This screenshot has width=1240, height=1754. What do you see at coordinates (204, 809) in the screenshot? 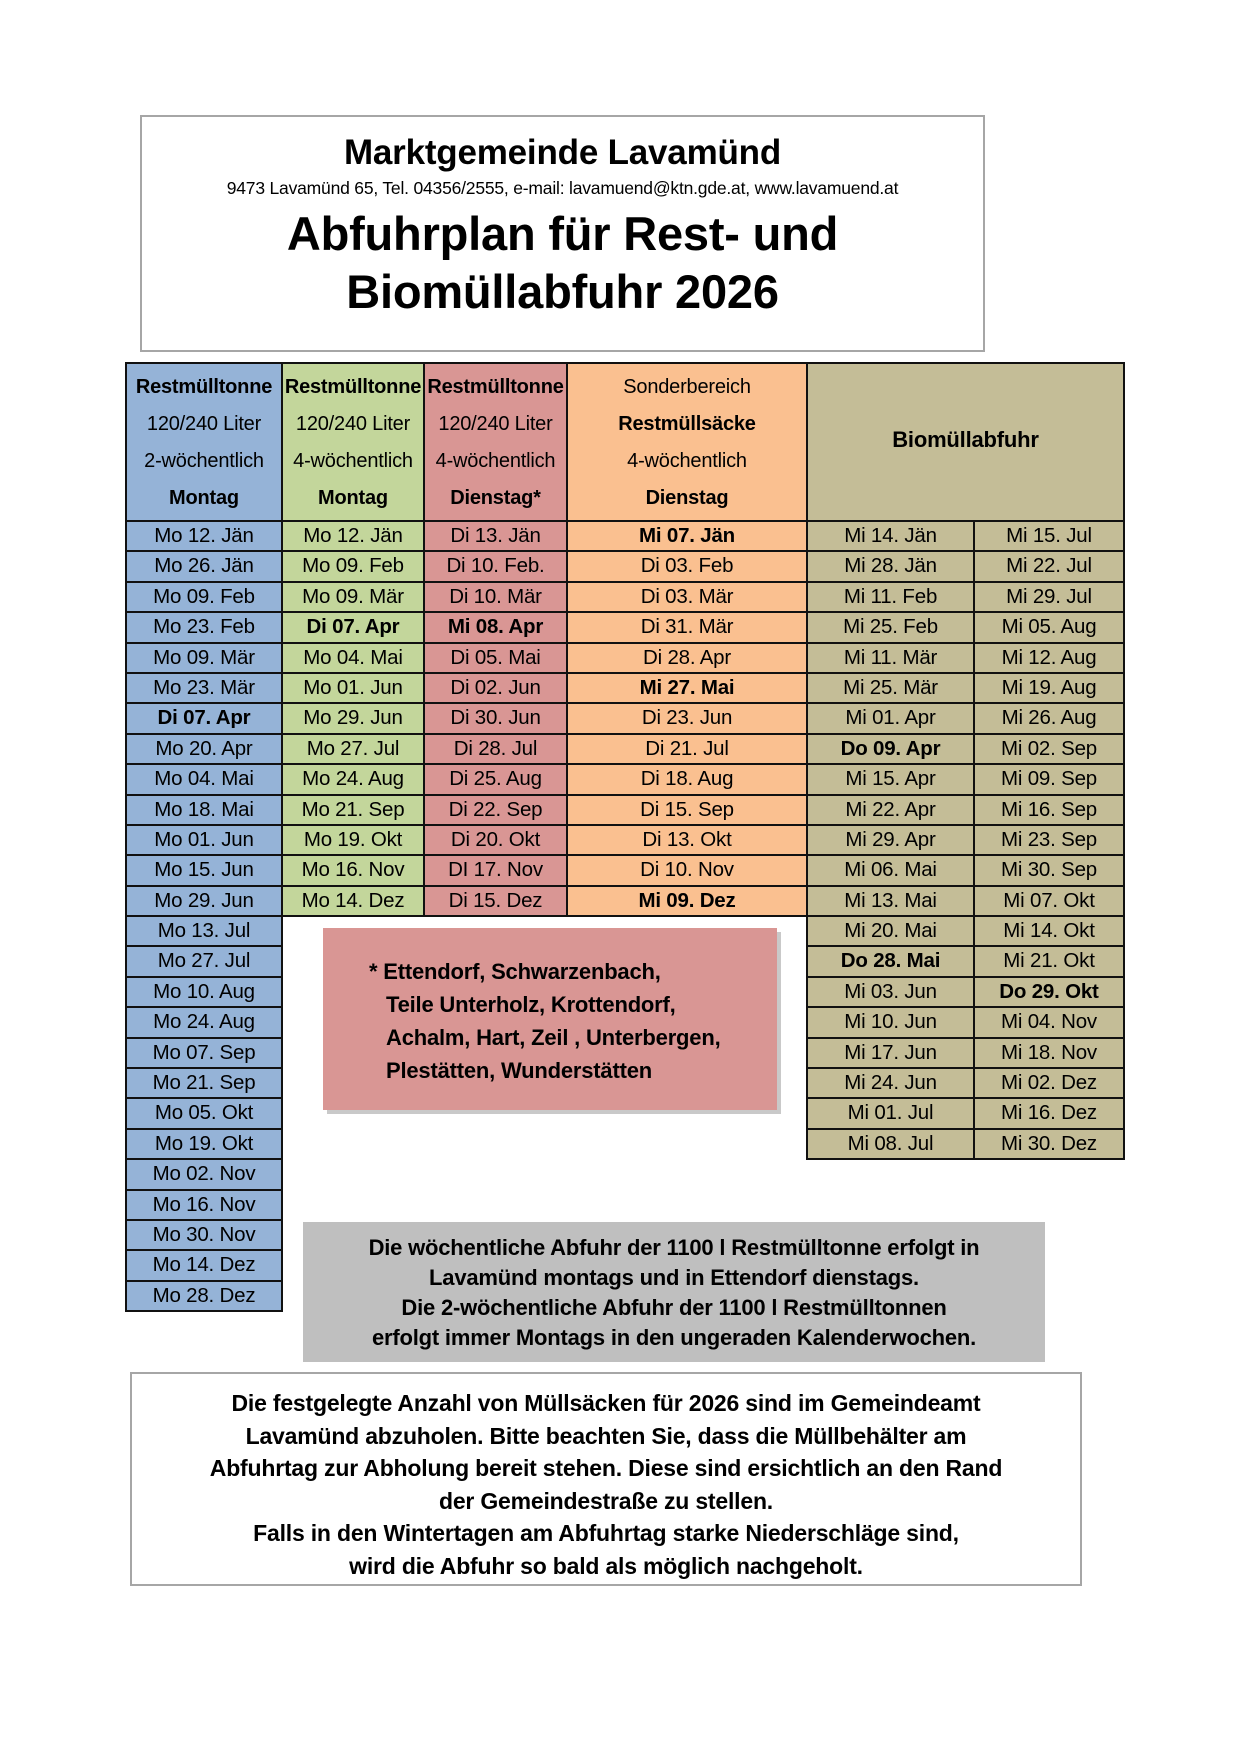
I see `date-cell: Mo 18. Mai` at bounding box center [204, 809].